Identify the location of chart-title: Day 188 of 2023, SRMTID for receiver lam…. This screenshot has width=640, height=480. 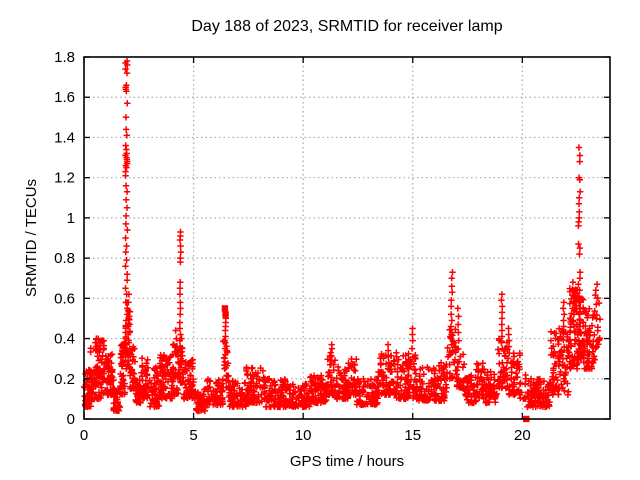
(346, 26).